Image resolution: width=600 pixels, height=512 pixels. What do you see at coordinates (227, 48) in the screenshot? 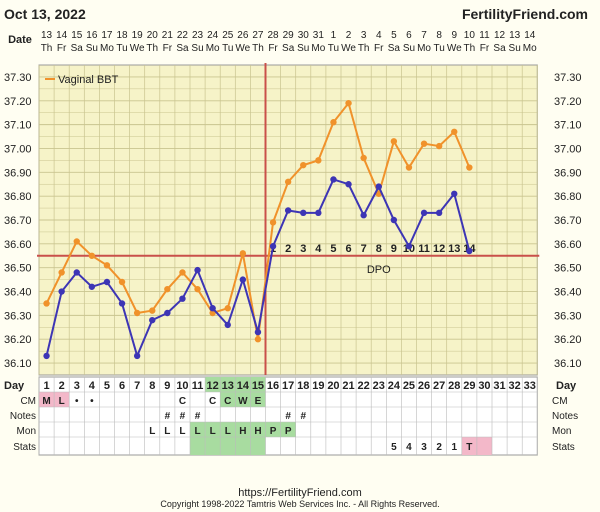
I see `weekday-label: Tu` at bounding box center [227, 48].